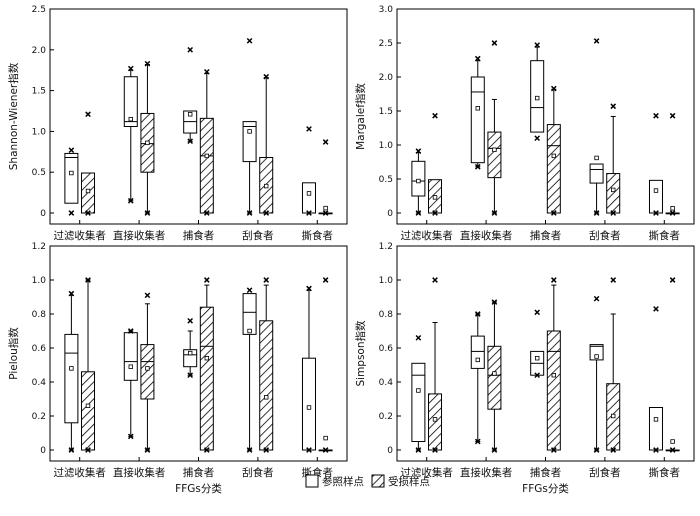 Image resolution: width=700 pixels, height=516 pixels. Describe the element at coordinates (343, 481) in the screenshot. I see `legend-label-reference: 参照样点` at that location.